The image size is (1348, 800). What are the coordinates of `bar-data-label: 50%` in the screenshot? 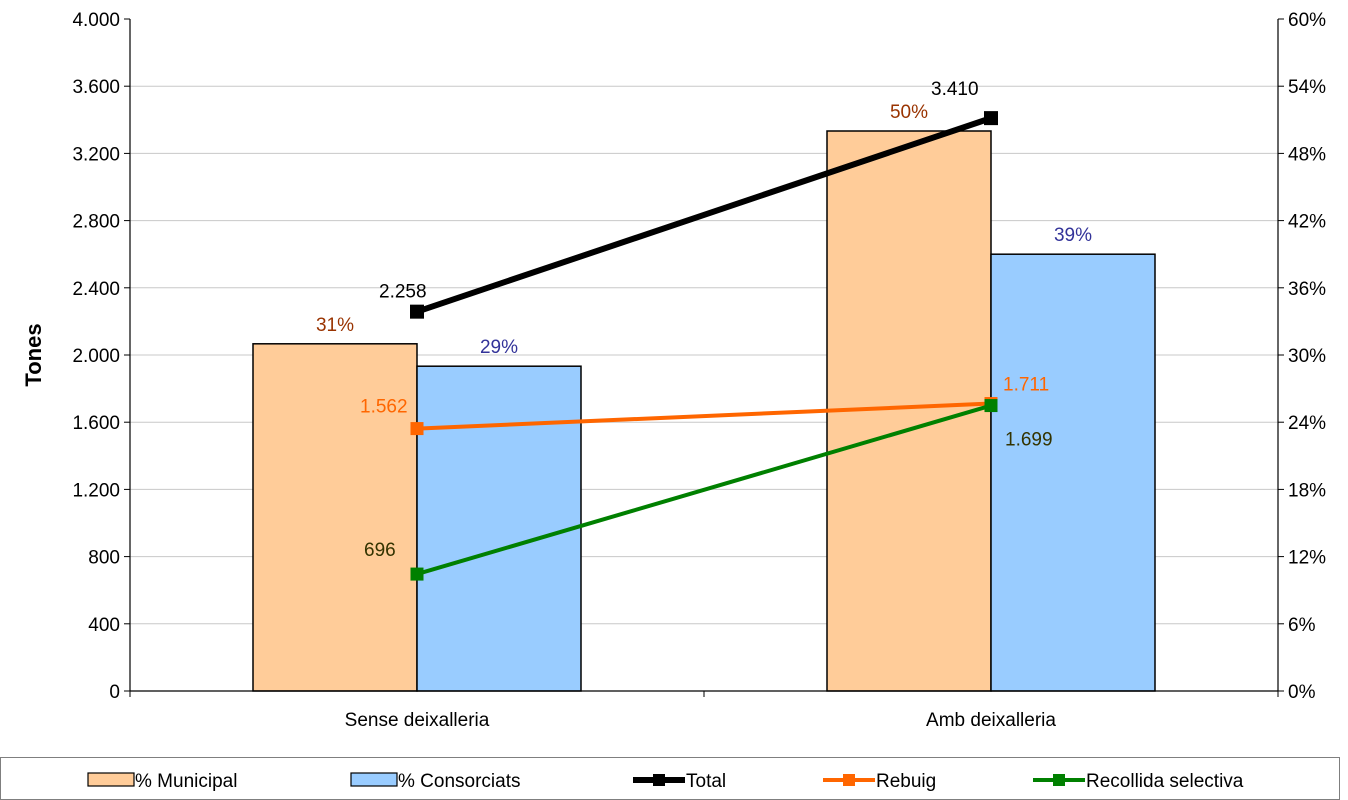 It's located at (909, 112).